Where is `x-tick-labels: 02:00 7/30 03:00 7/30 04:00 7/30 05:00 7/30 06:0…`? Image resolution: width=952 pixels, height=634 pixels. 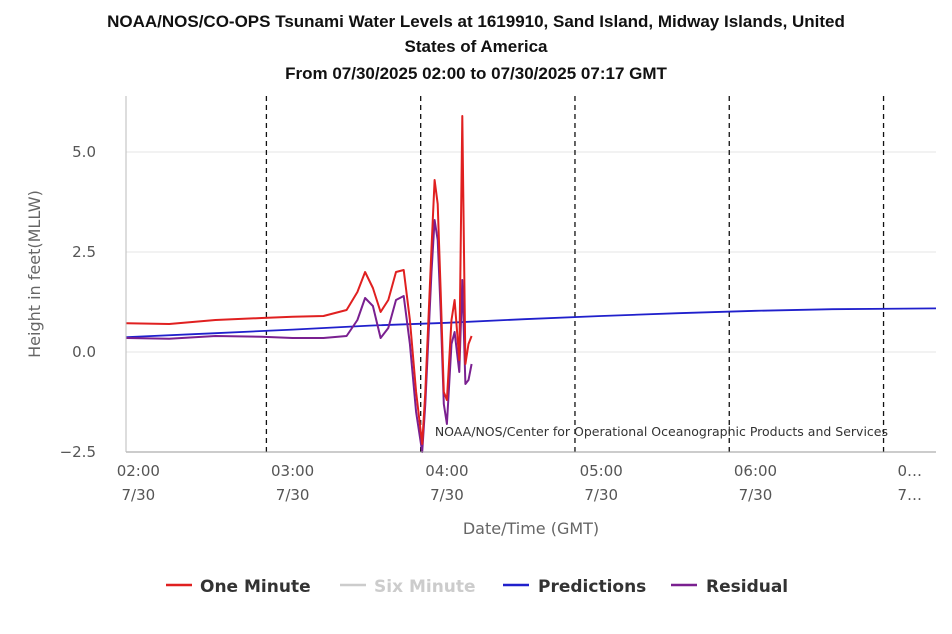 x-tick-labels: 02:00 7/30 03:00 7/30 04:00 7/30 05:00 7/30 06:0… is located at coordinates (519, 483).